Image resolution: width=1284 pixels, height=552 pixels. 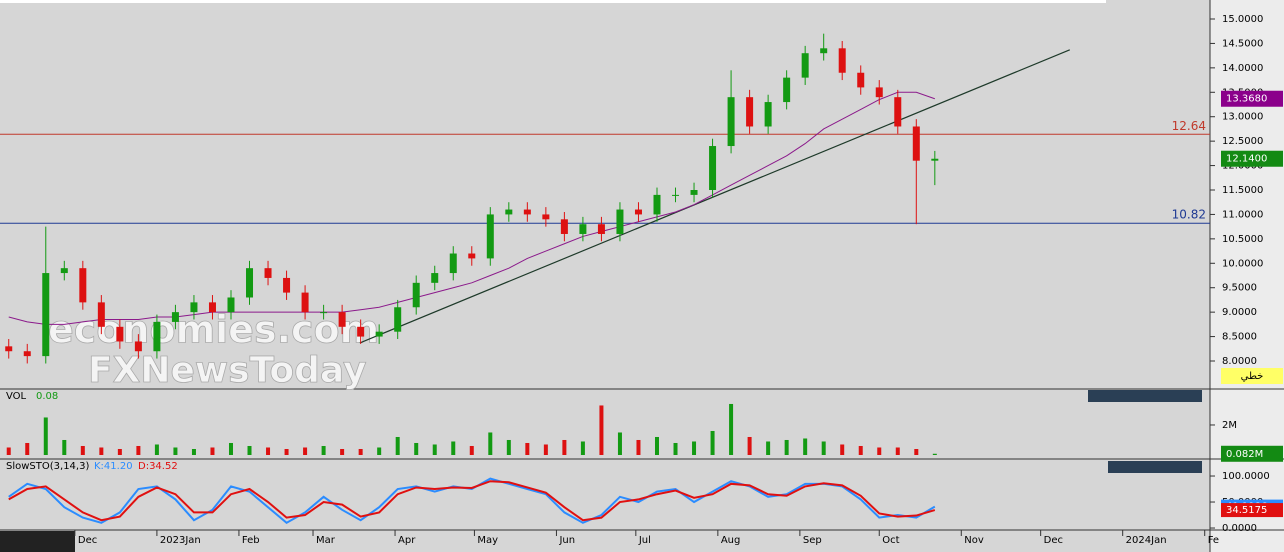 I want to click on scale-label: خطي, so click(x=1252, y=376).